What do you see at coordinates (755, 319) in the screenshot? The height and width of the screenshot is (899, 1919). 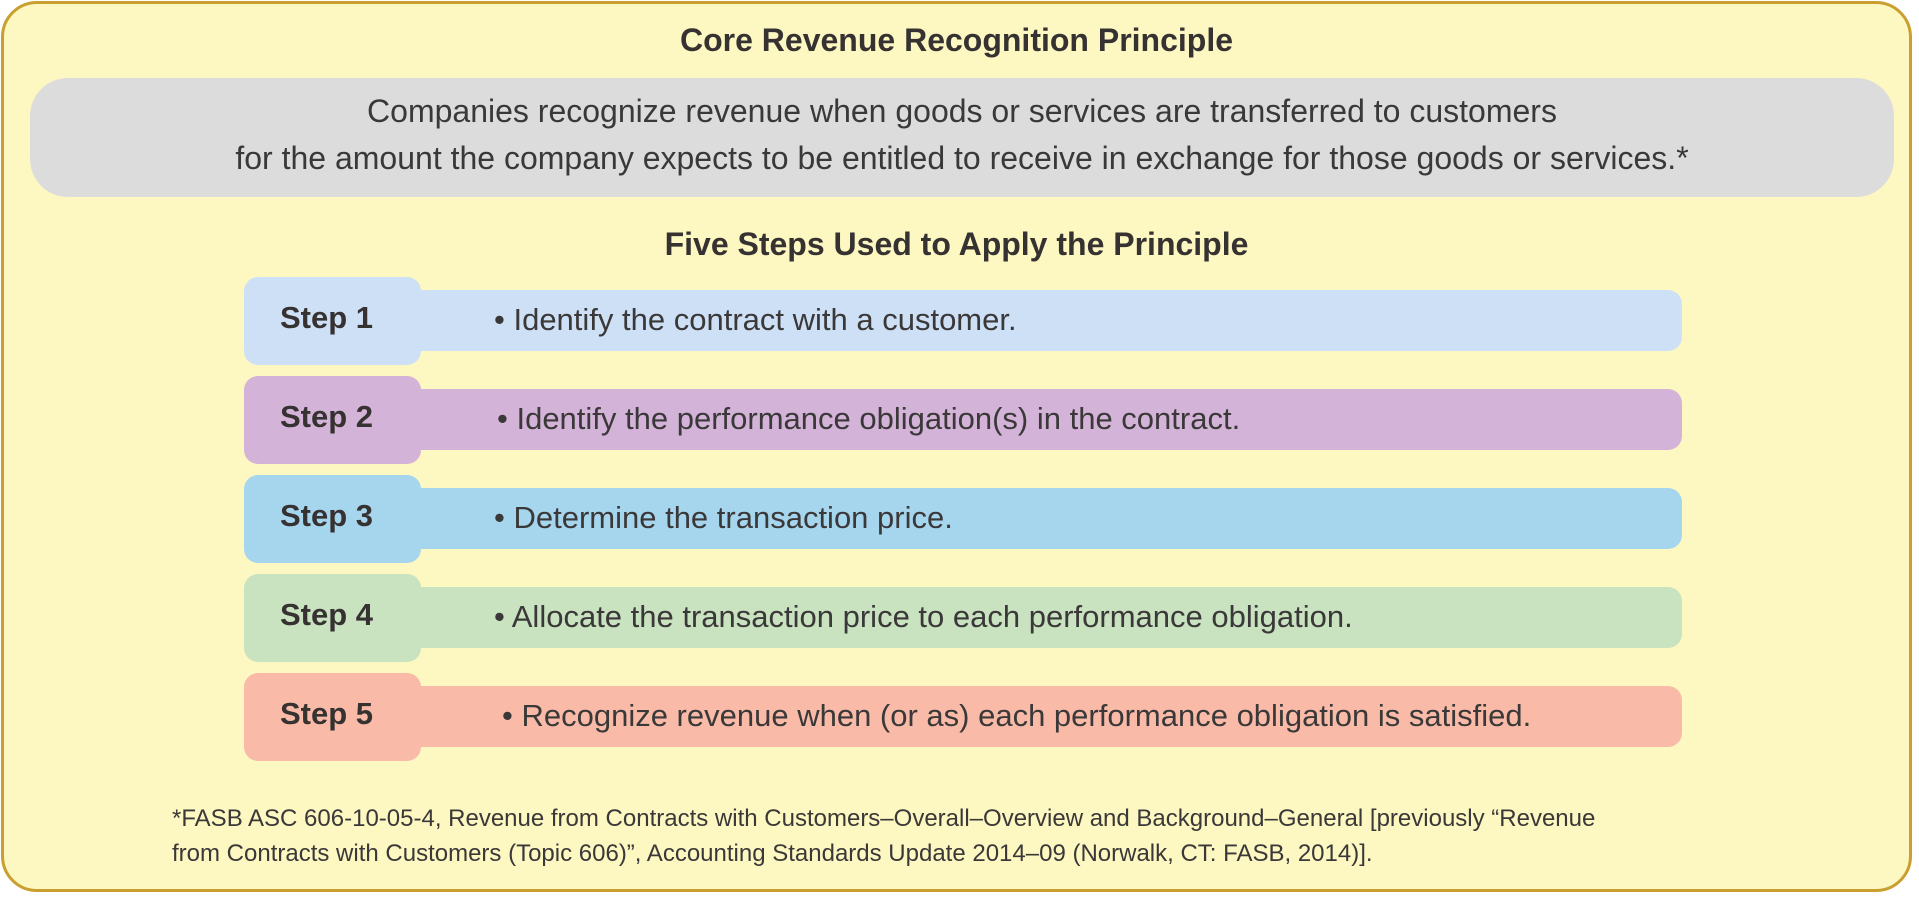 I see `step-text: • Identify the contract with a customer.` at bounding box center [755, 319].